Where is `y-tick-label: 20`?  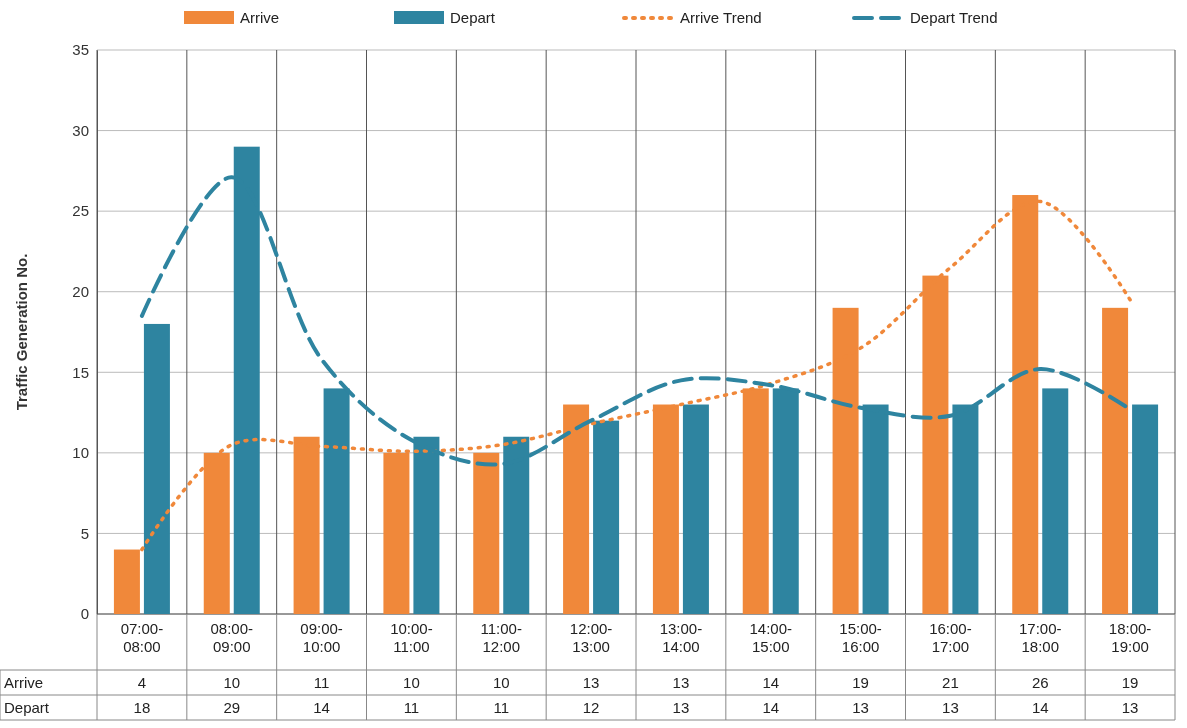 y-tick-label: 20 is located at coordinates (80, 292).